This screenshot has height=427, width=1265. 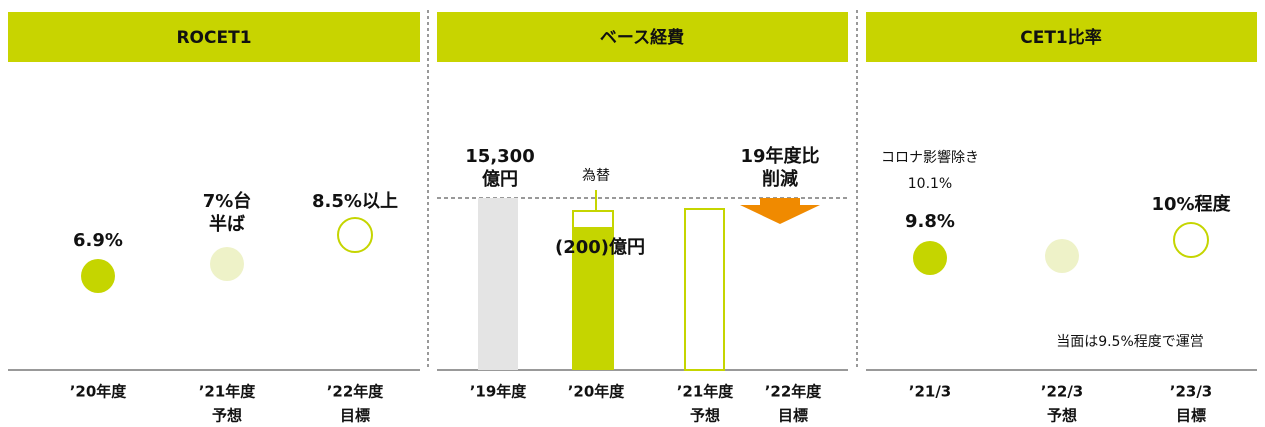 I want to click on value-label: 7%台, so click(x=227, y=201).